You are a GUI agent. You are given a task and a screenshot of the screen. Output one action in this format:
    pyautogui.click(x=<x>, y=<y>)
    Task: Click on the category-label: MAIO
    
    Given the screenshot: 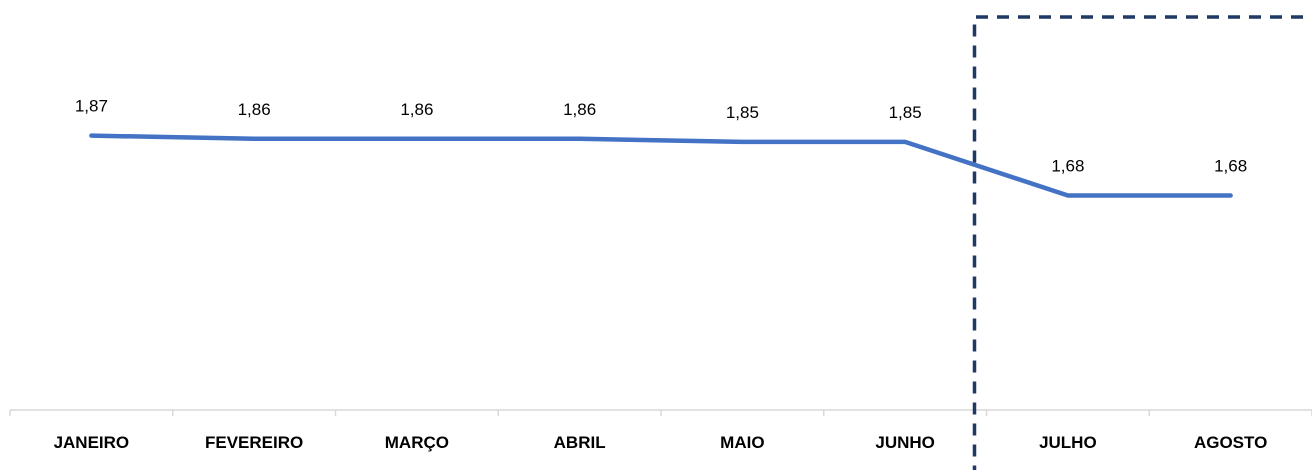 What is the action you would take?
    pyautogui.click(x=742, y=442)
    